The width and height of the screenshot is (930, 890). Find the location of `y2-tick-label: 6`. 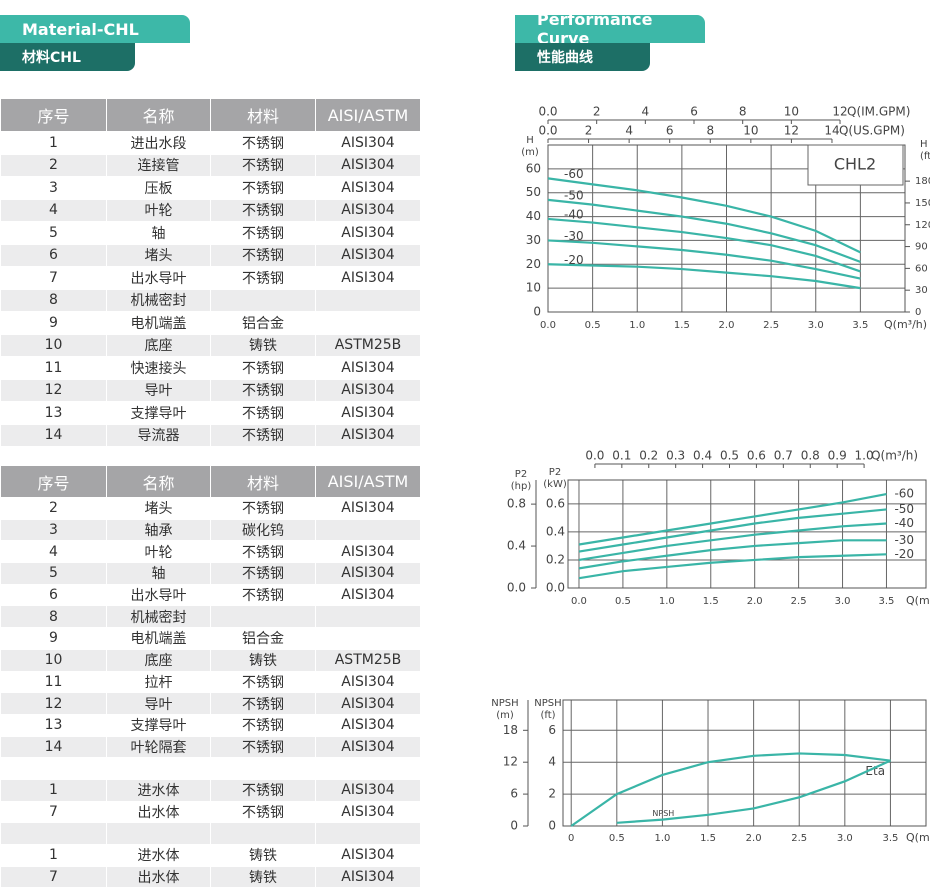

y2-tick-label: 6 is located at coordinates (514, 794).